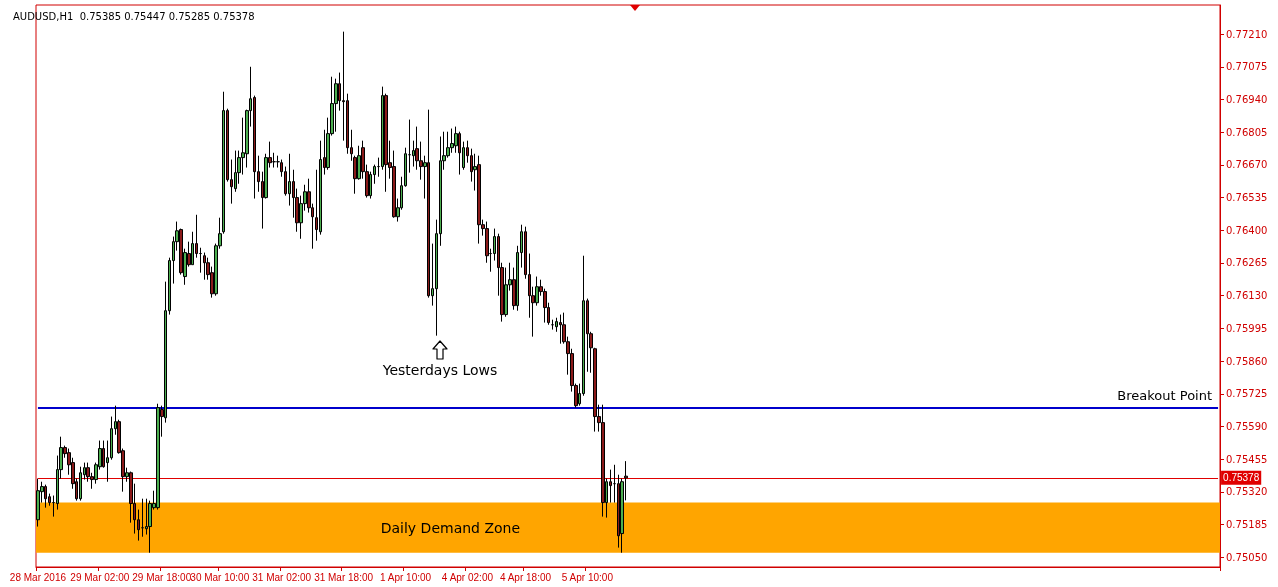 This screenshot has height=587, width=1278. Describe the element at coordinates (100, 577) in the screenshot. I see `x-tick-label: 29 Mar 02:00` at that location.